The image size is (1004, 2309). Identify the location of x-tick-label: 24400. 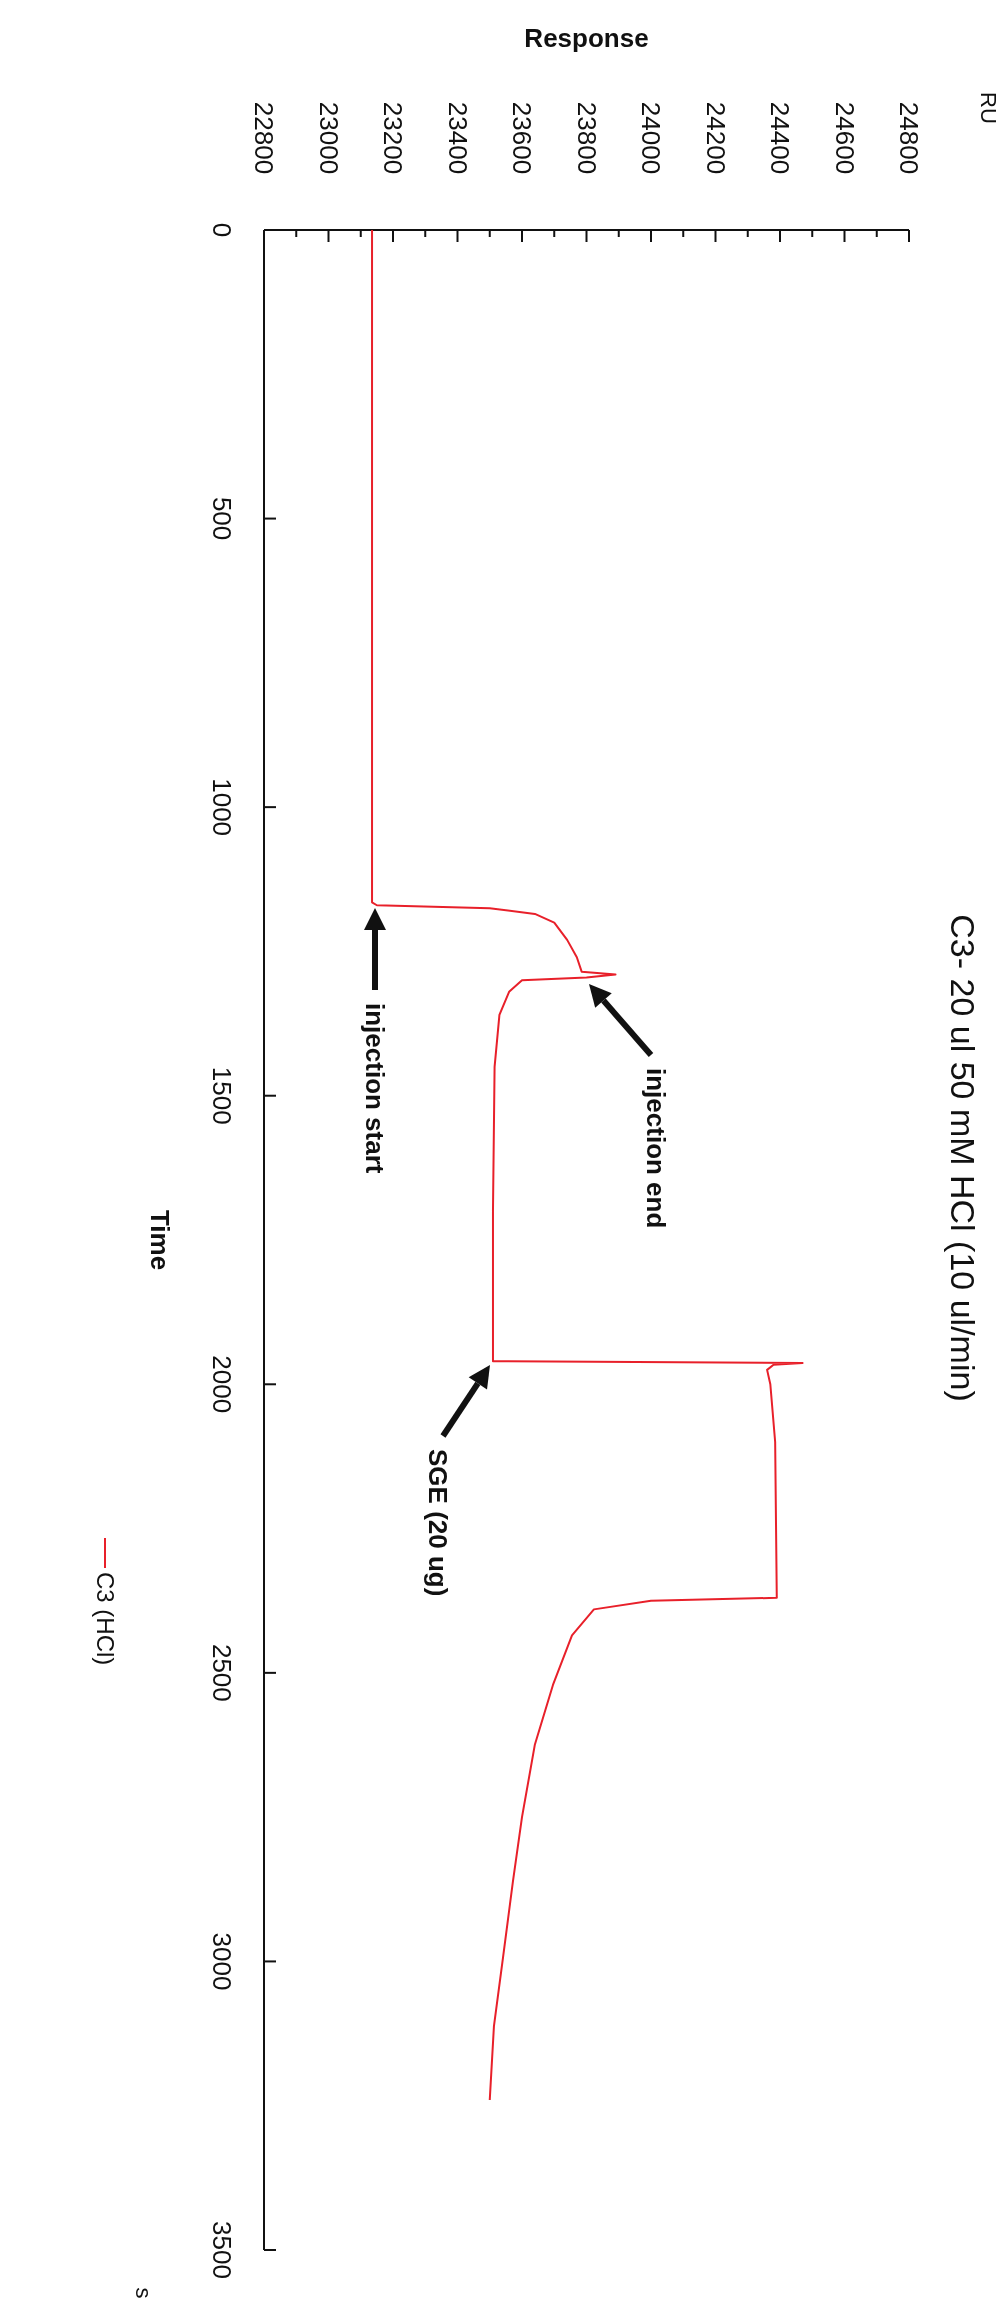
(780, 138).